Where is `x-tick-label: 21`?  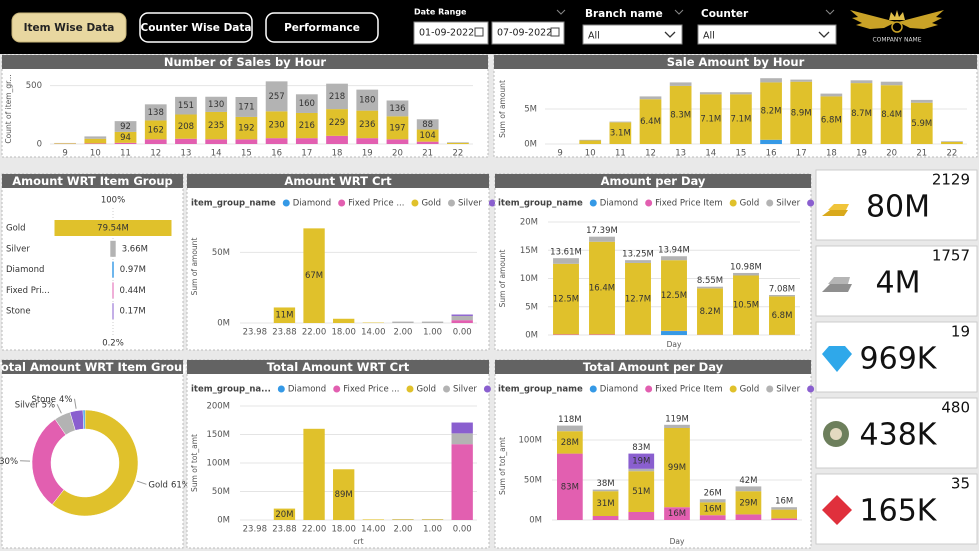 x-tick-label: 21 is located at coordinates (427, 154).